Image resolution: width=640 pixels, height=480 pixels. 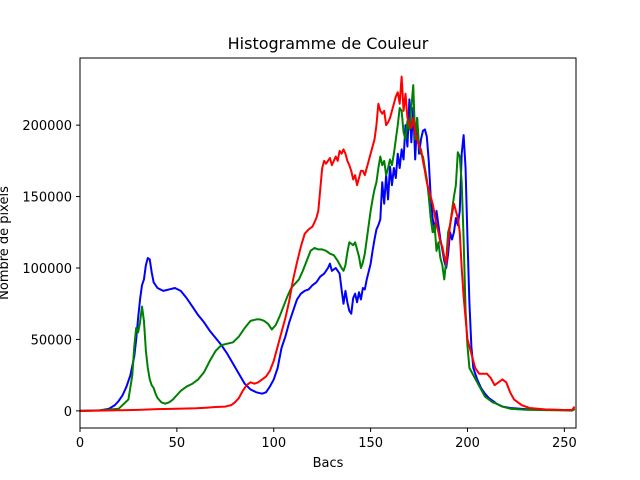 I want to click on y-tick-label: 0, so click(x=68, y=412).